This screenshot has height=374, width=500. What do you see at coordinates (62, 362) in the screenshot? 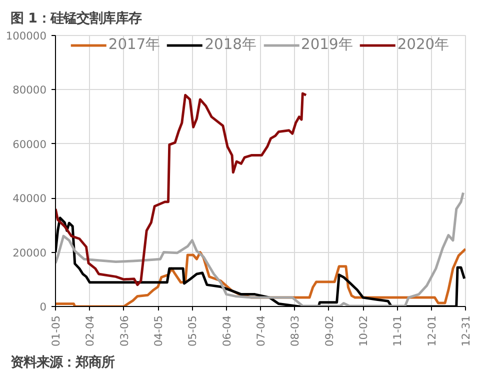
I see `text: 资料来源：郑商所` at bounding box center [62, 362].